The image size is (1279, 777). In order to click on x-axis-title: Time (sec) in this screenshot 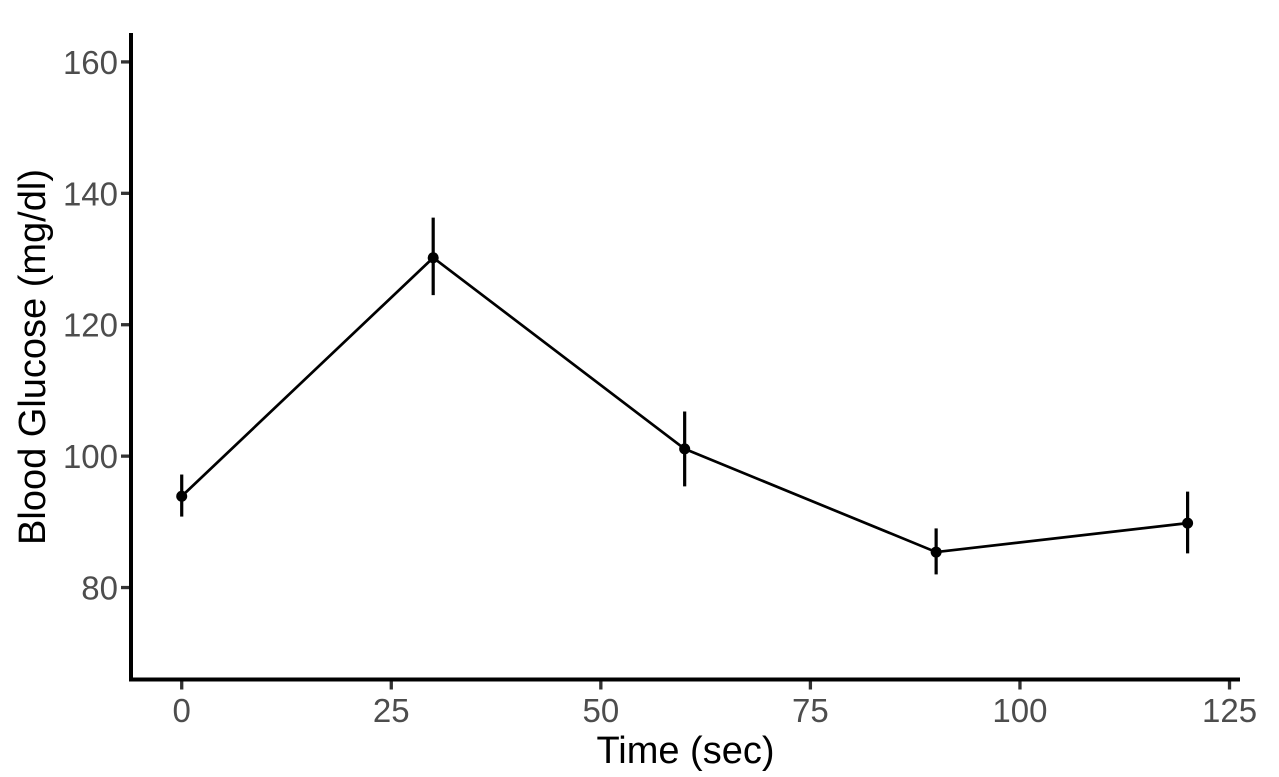, I will do `click(685, 751)`.